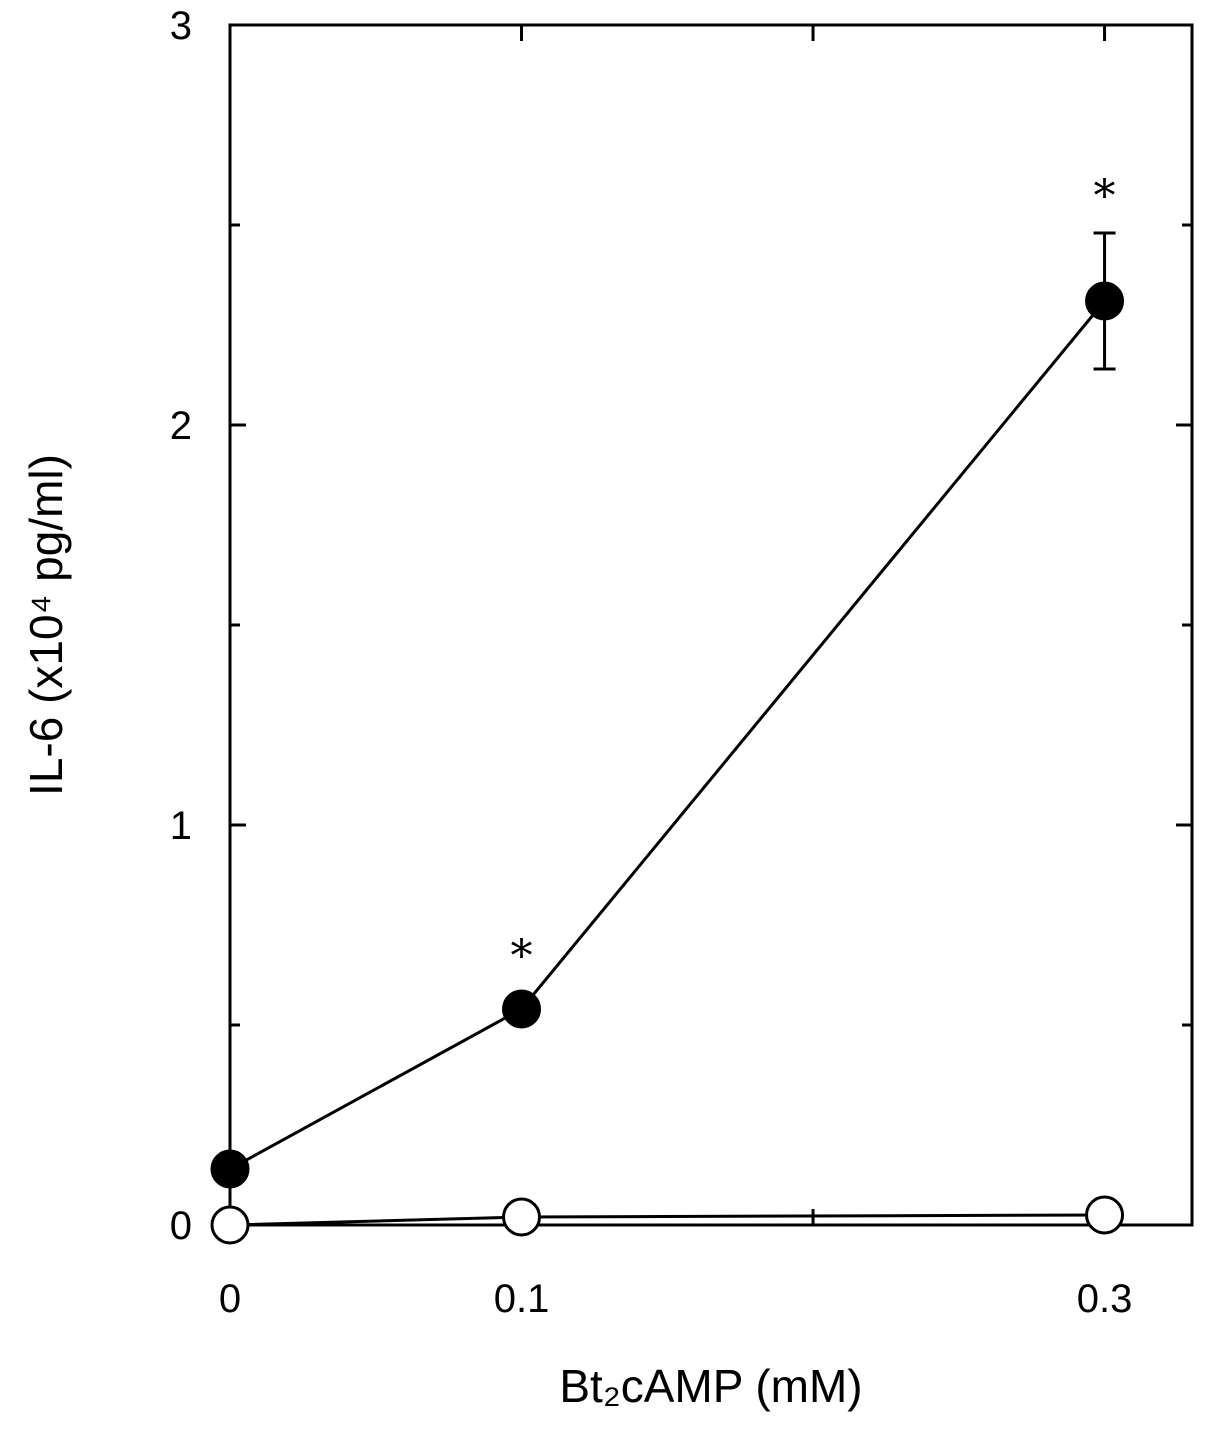  Describe the element at coordinates (181, 1226) in the screenshot. I see `y-tick-label-0: 0` at that location.